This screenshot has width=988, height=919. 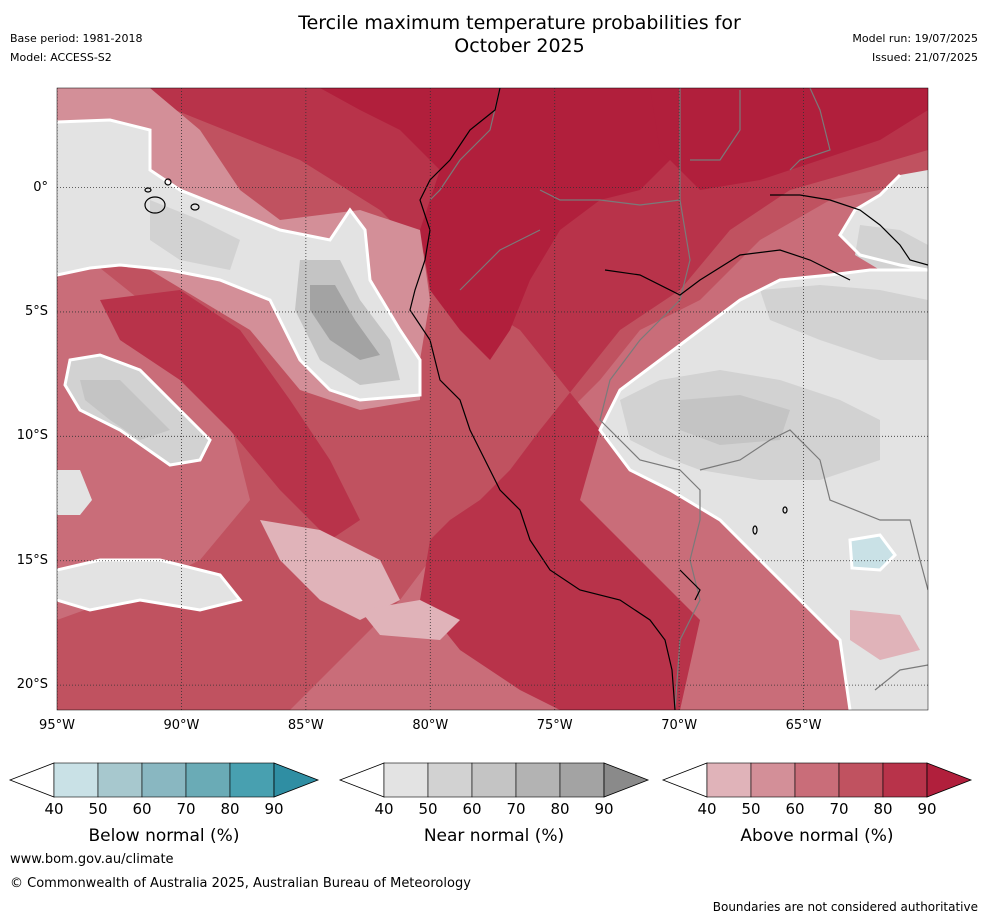 What do you see at coordinates (148, 585) in the screenshot?
I see `near-40-50-south` at bounding box center [148, 585].